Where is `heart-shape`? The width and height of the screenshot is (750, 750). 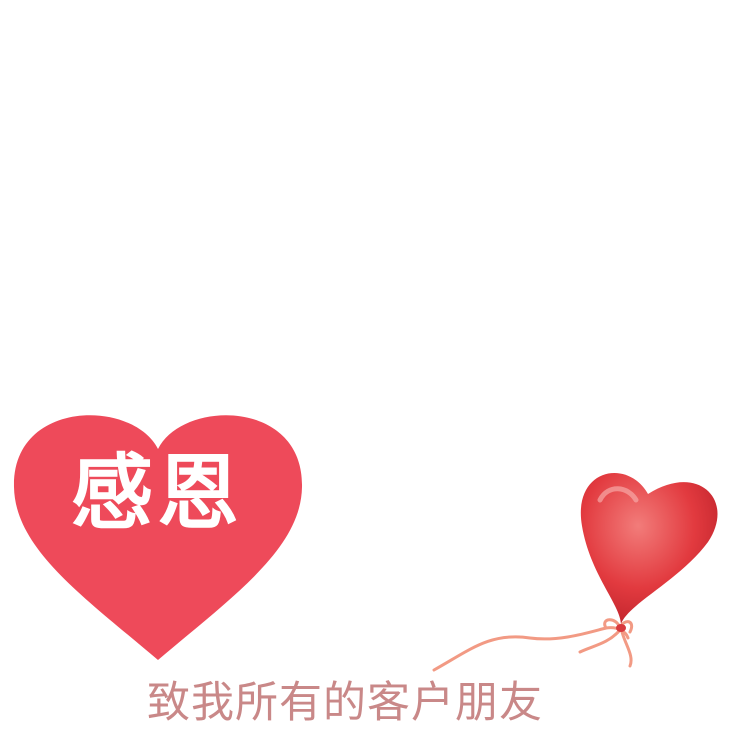 heart-shape is located at coordinates (158, 537).